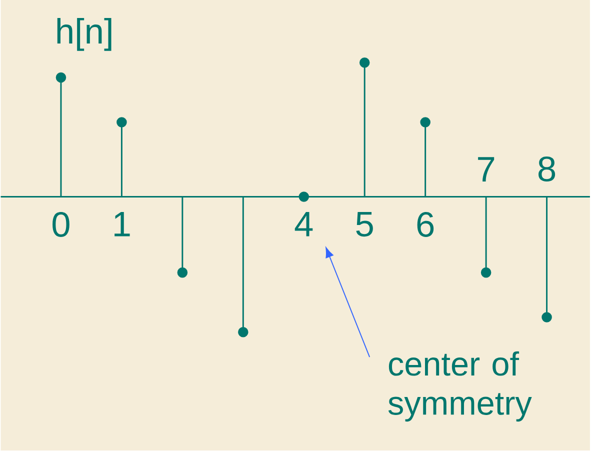 This screenshot has height=451, width=599. Describe the element at coordinates (364, 224) in the screenshot. I see `x-tick-label: 5` at that location.